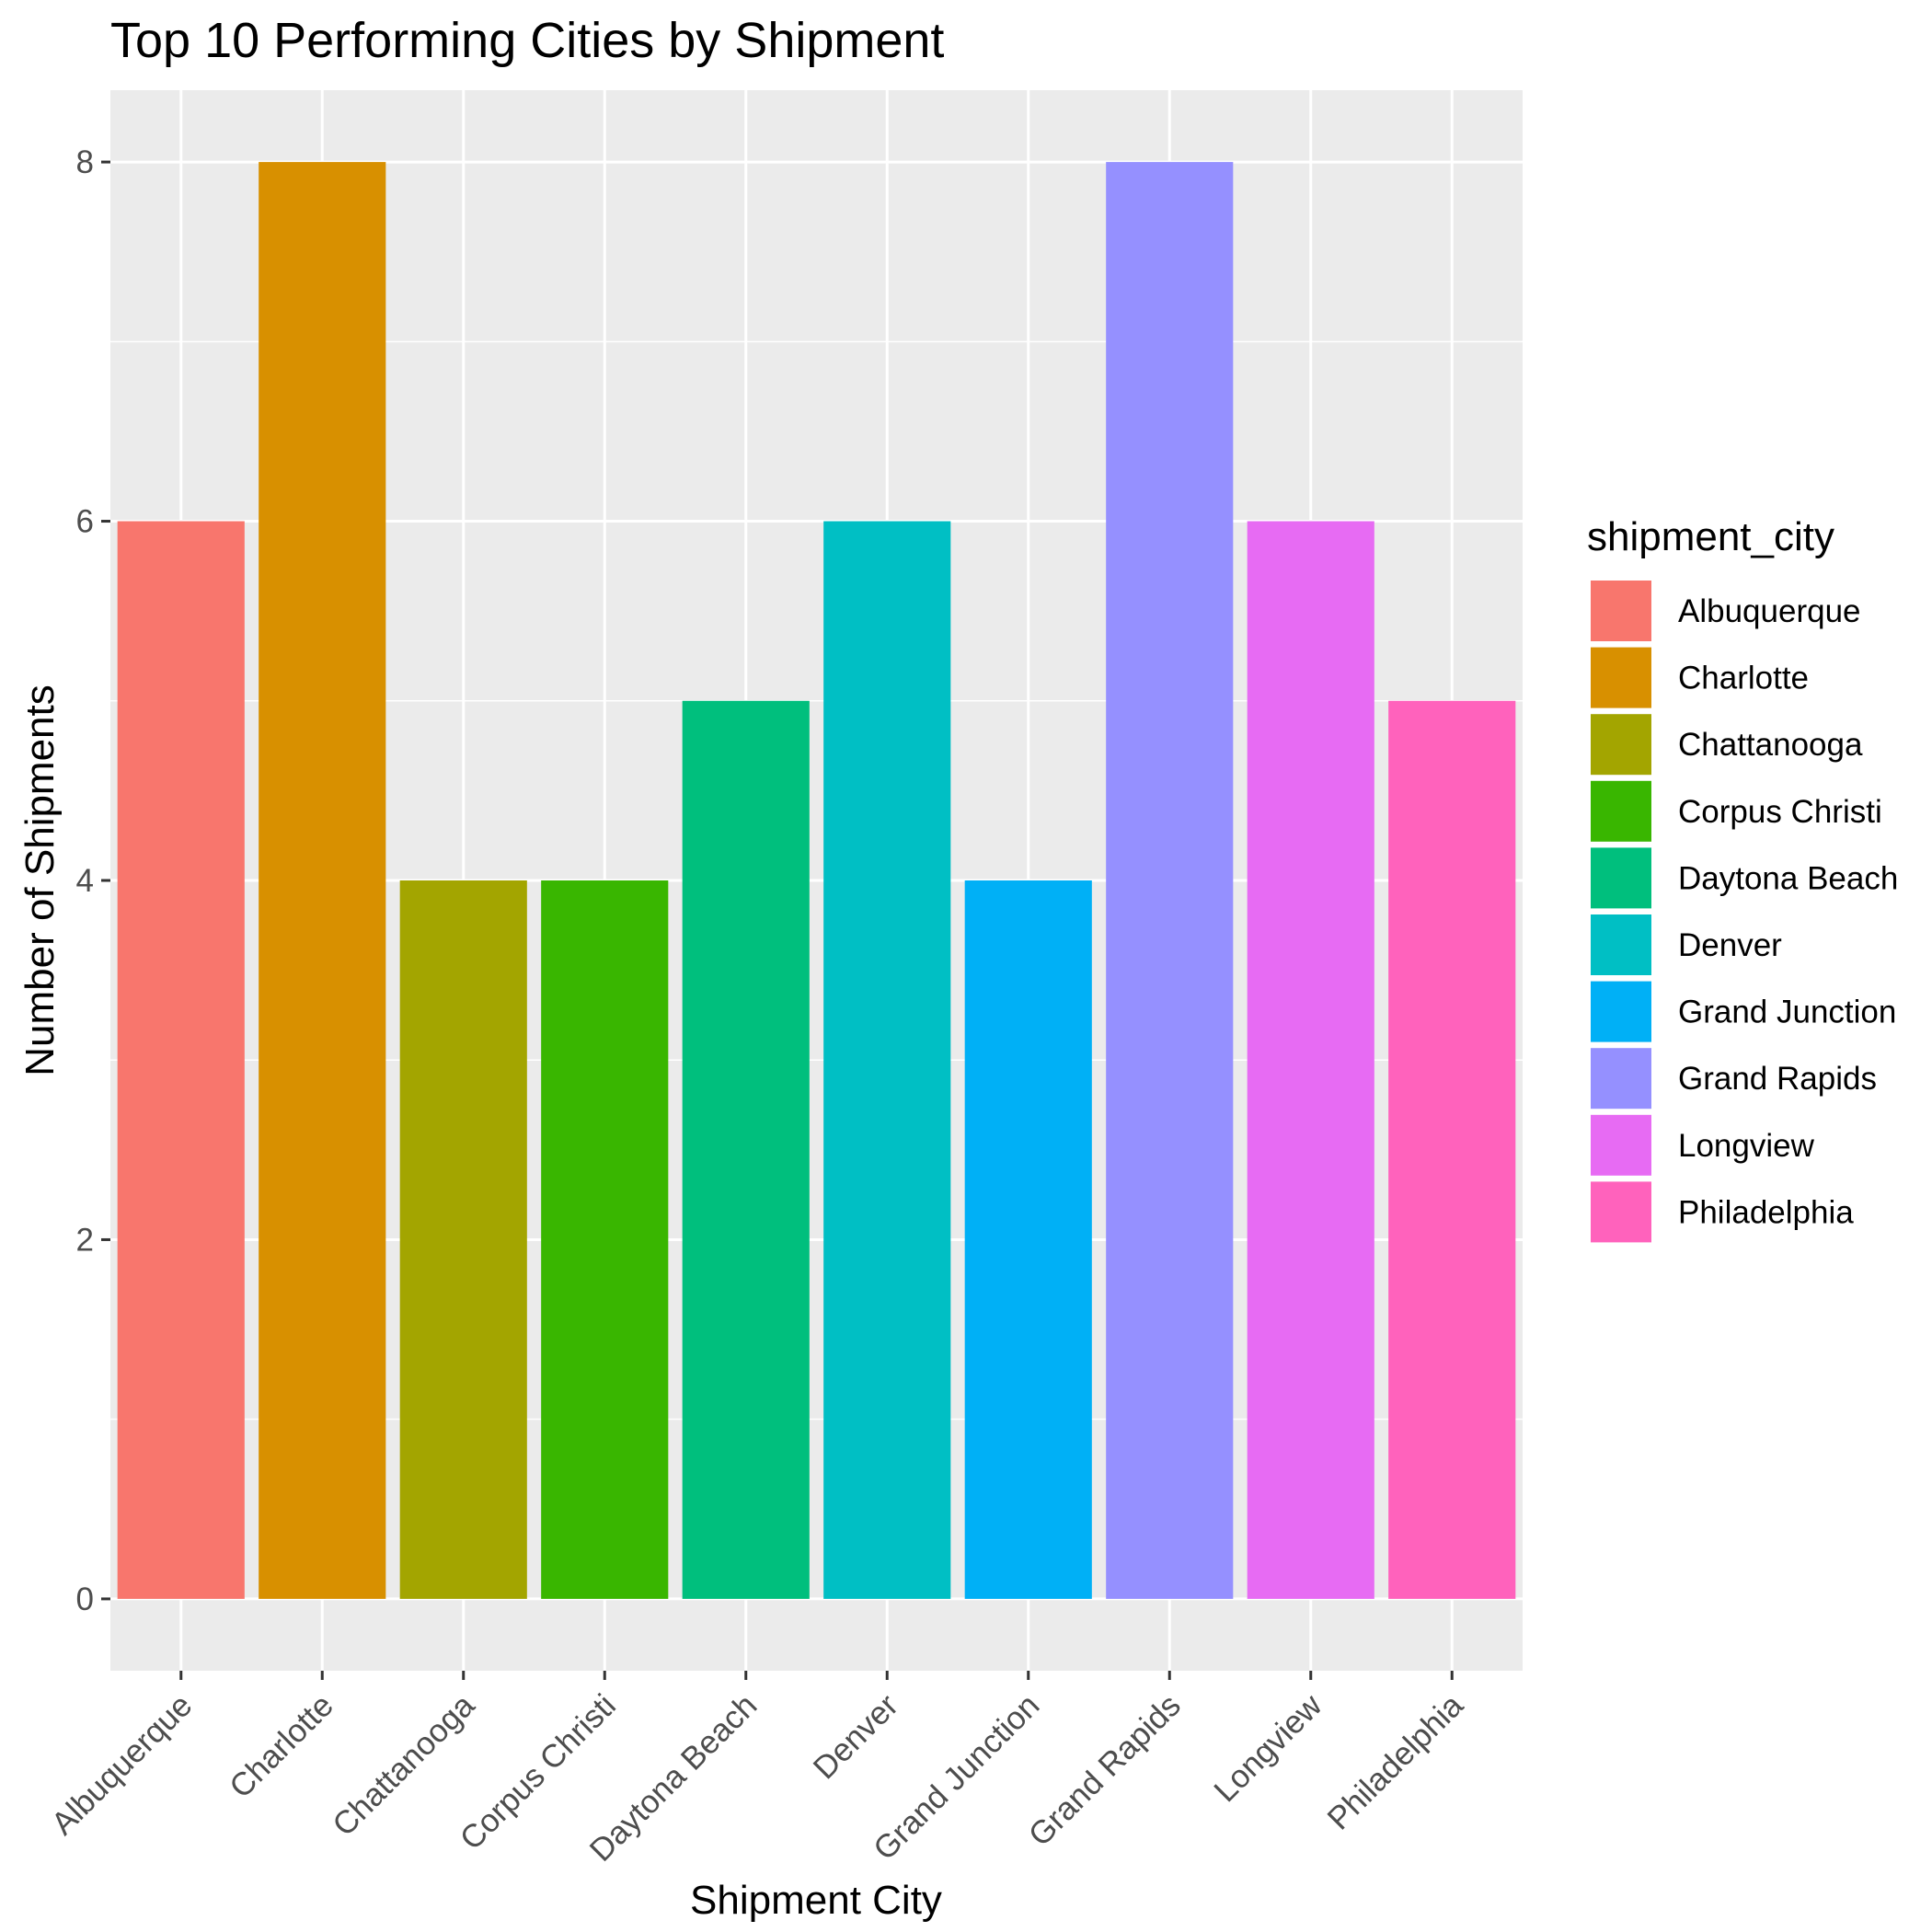 Image resolution: width=1932 pixels, height=1932 pixels. Describe the element at coordinates (1770, 745) in the screenshot. I see `legend-label: Chattanooga` at that location.